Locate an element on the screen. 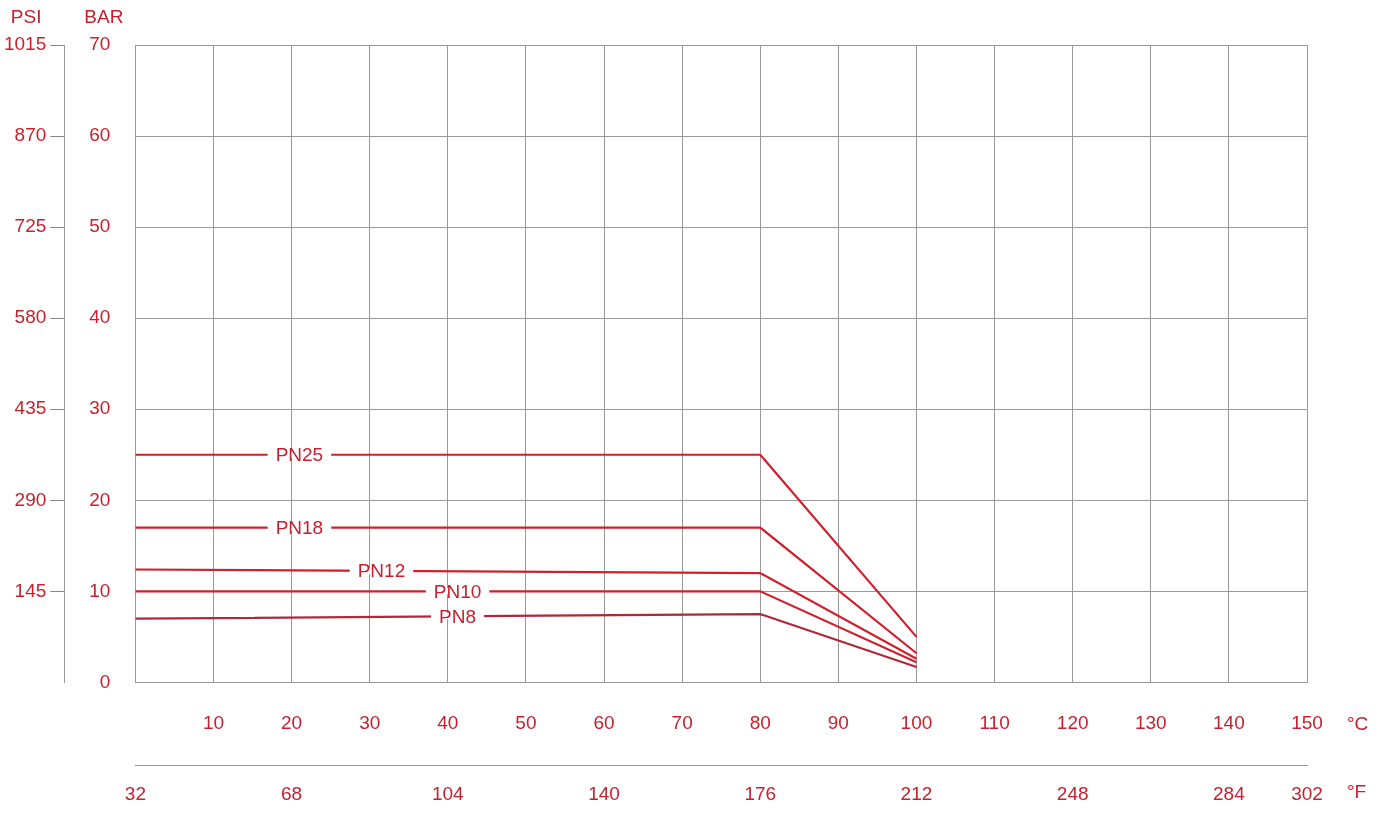 This screenshot has width=1387, height=815. x2-tick-label: 302 is located at coordinates (1307, 793).